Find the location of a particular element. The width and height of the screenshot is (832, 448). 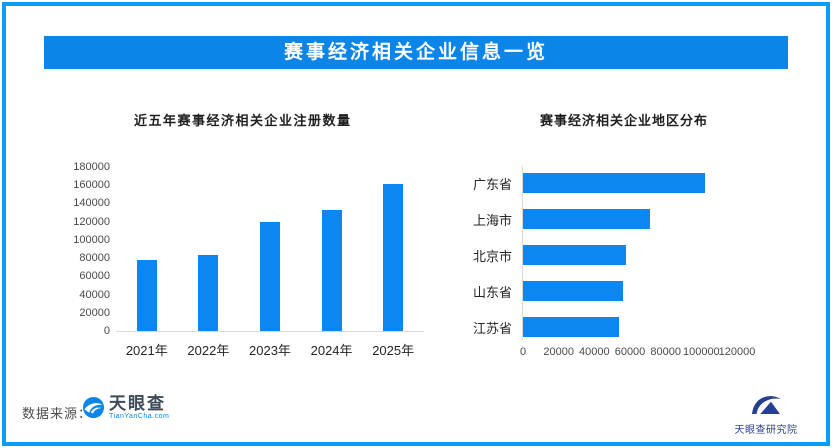

tianyancha-logo-icon is located at coordinates (93, 407).